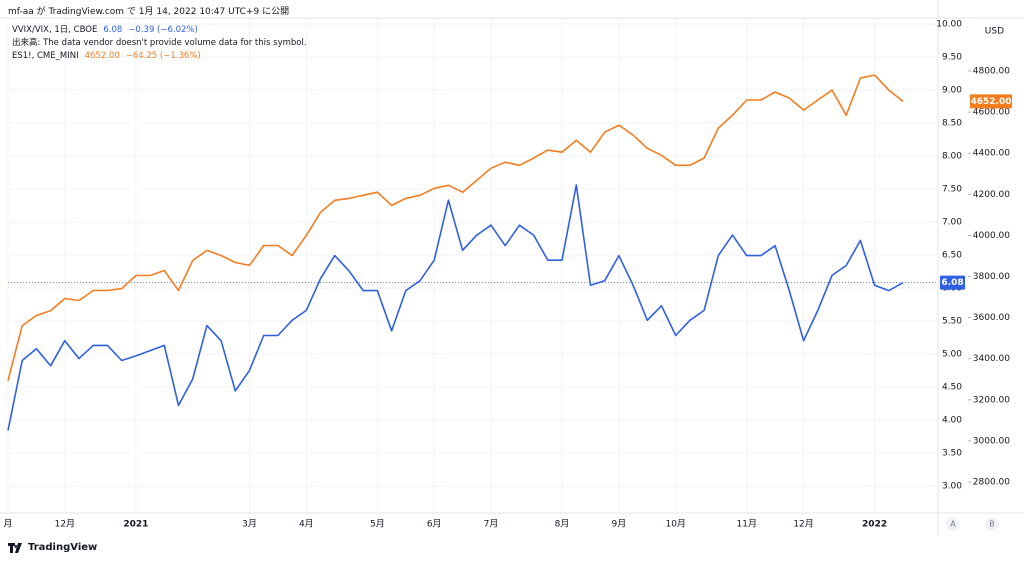  I want to click on y-tick-label: 5.50, so click(952, 321).